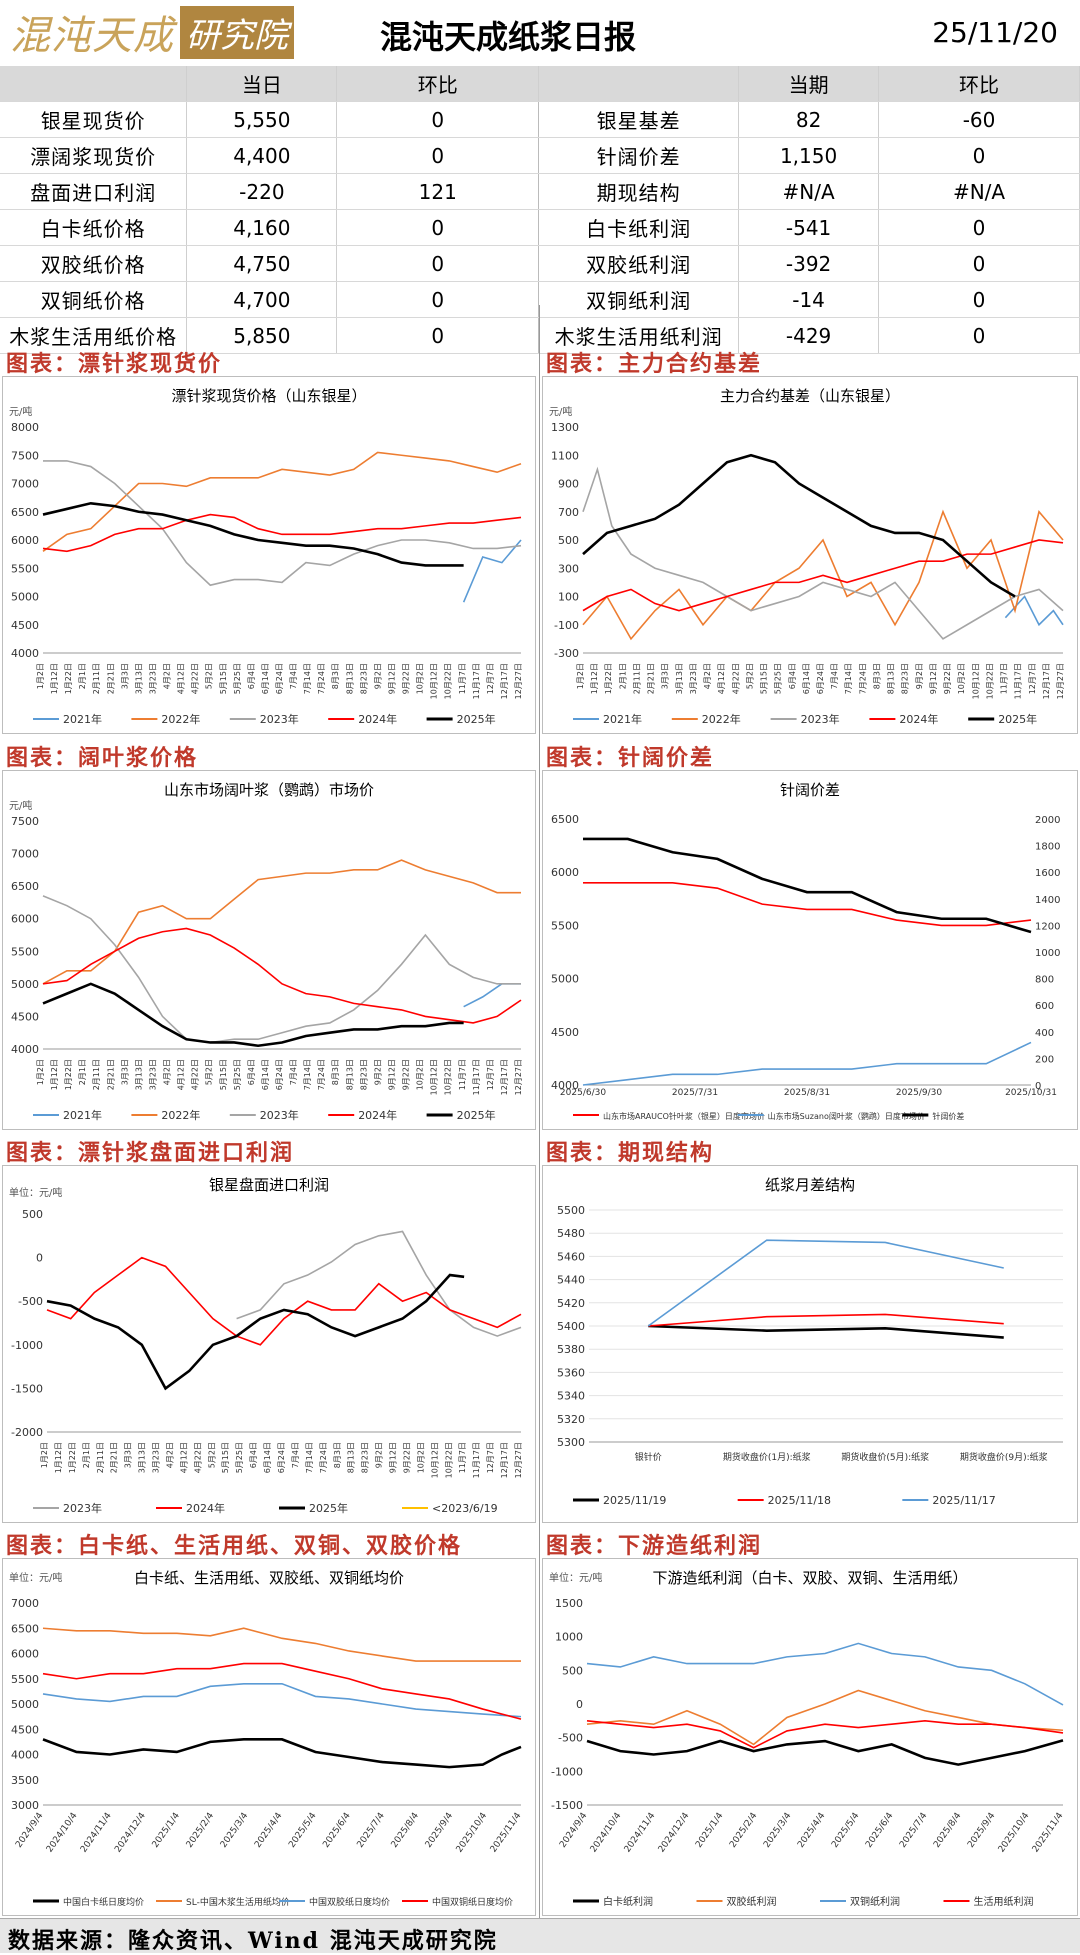 Image resolution: width=1080 pixels, height=1955 pixels. What do you see at coordinates (337, 1830) in the screenshot?
I see `x-tick-label: 2025/6/4` at bounding box center [337, 1830].